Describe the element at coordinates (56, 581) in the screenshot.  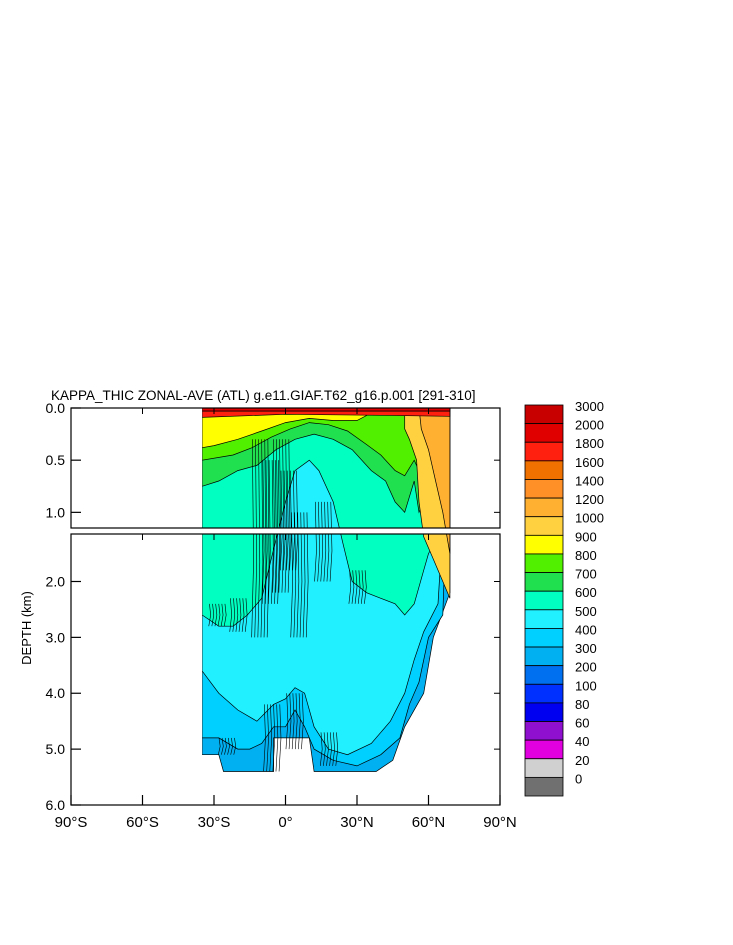
I see `y-tick-label-lower: 2.0` at that location.